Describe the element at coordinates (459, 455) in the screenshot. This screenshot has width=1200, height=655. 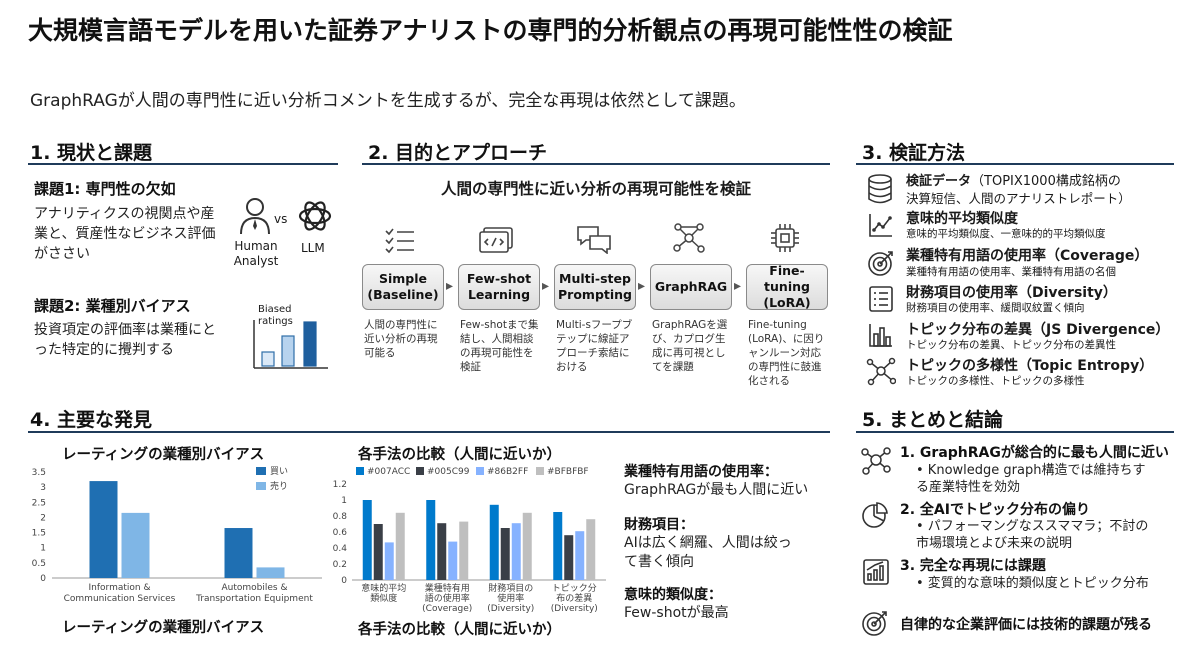
I see `chart2-title: 各手法の比較（人間に近いか）` at that location.